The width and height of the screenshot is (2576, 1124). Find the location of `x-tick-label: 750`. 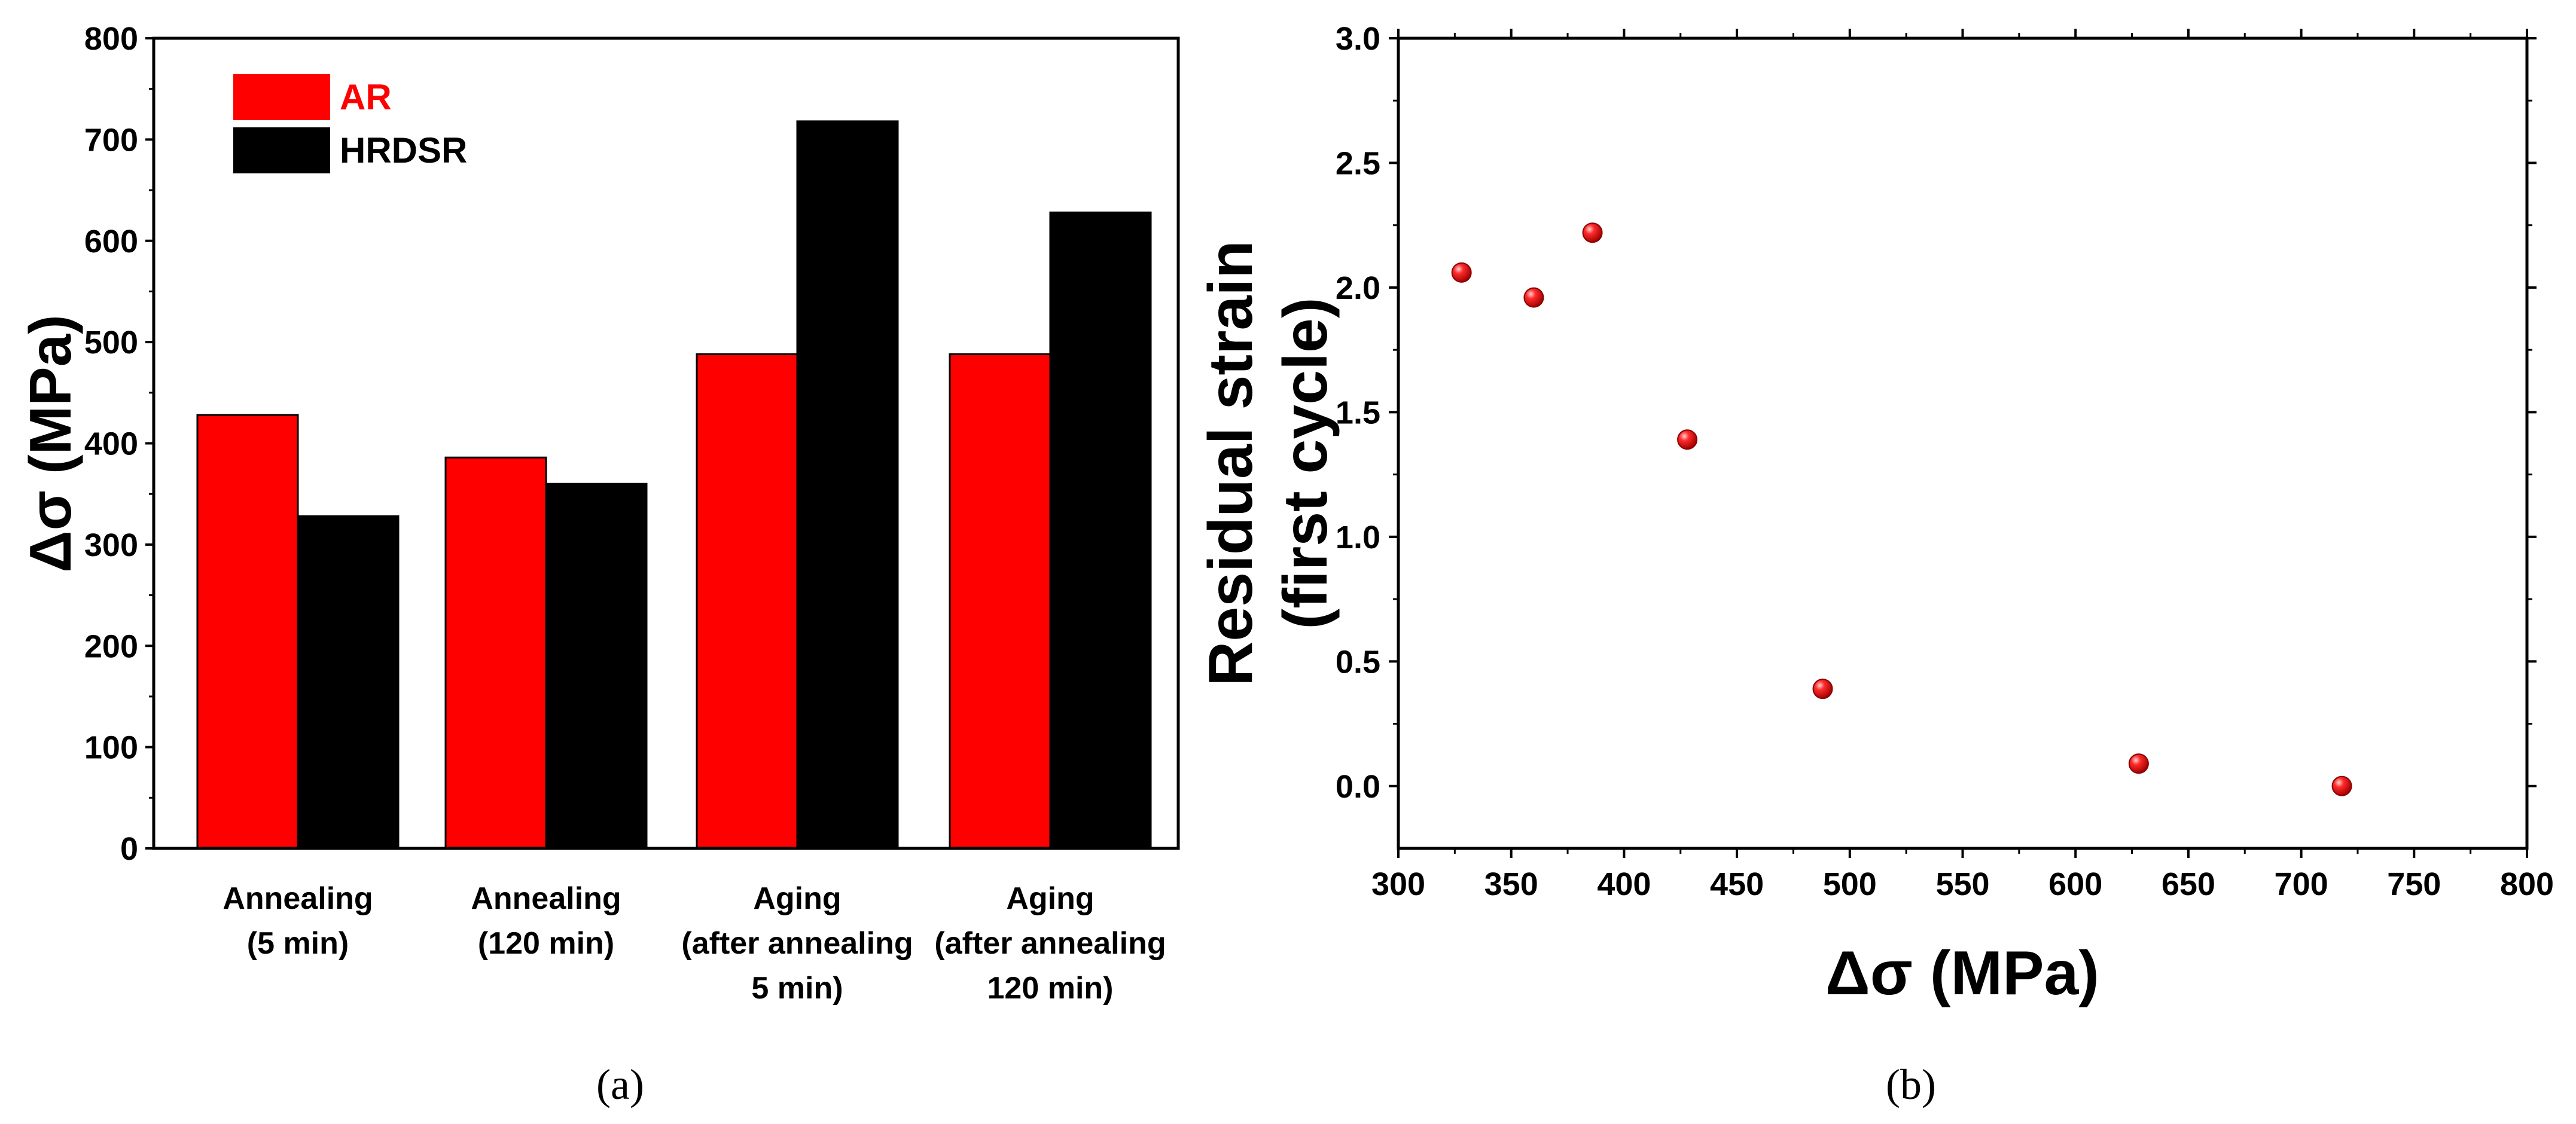

x-tick-label: 750 is located at coordinates (2414, 884).